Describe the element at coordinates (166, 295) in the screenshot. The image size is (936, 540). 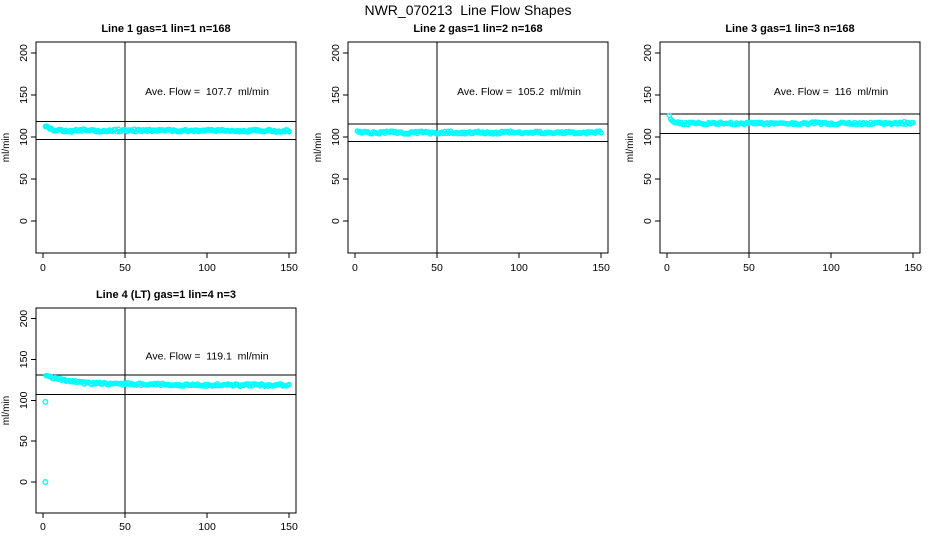
I see `panel-title: Line 4 (LT) gas=1 lin=4 n=3` at that location.